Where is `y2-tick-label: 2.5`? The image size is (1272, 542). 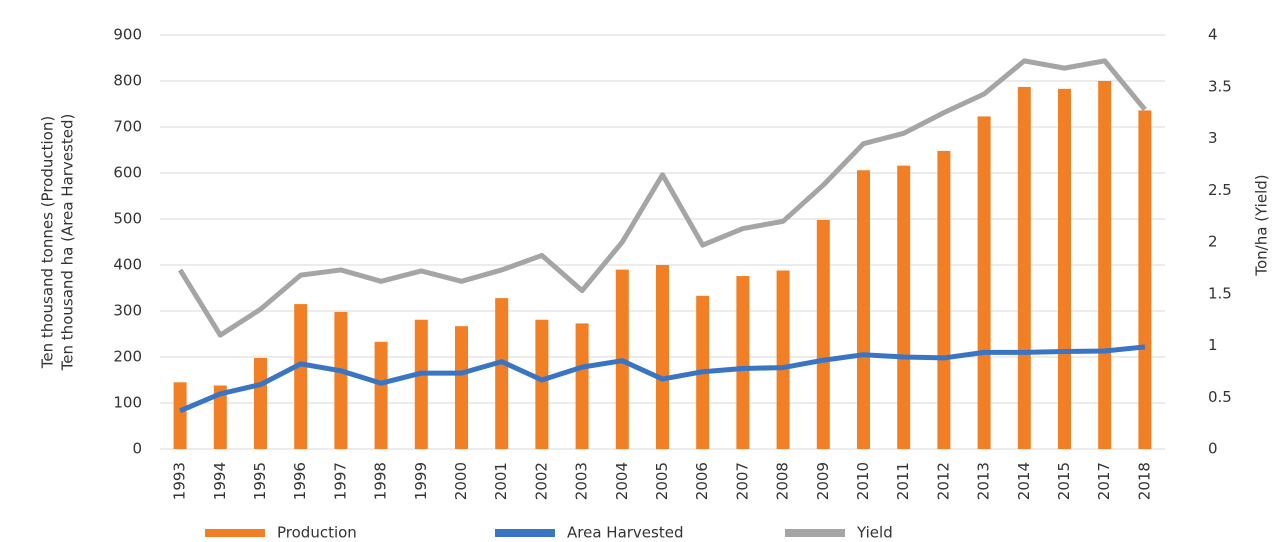 y2-tick-label: 2.5 is located at coordinates (1220, 190).